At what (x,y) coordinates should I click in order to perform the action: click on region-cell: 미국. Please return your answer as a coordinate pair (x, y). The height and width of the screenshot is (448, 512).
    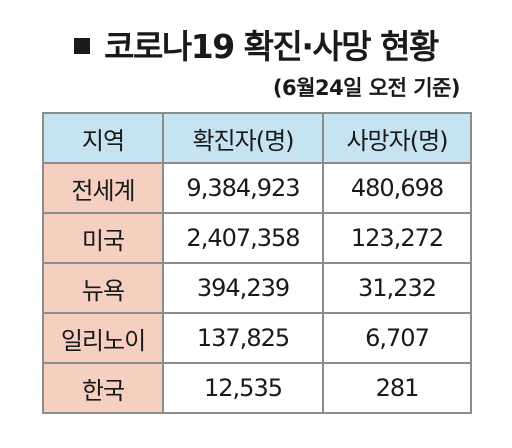
    Looking at the image, I should click on (103, 238).